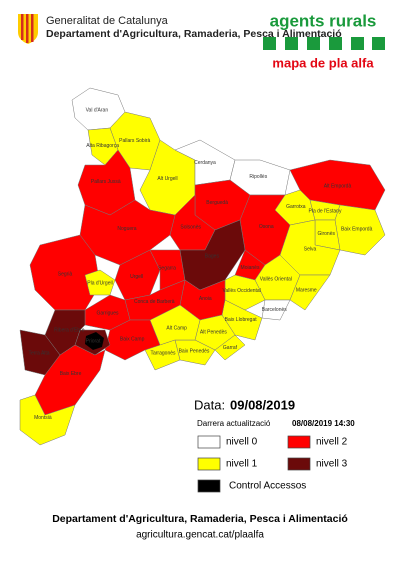 The height and width of the screenshot is (566, 400). I want to click on footer-url: agricultura.gencat.cat/plaalfa, so click(200, 535).